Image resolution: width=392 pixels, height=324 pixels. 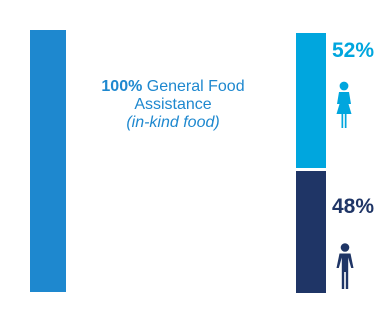 I want to click on female-share-value: 52%, so click(x=353, y=50).